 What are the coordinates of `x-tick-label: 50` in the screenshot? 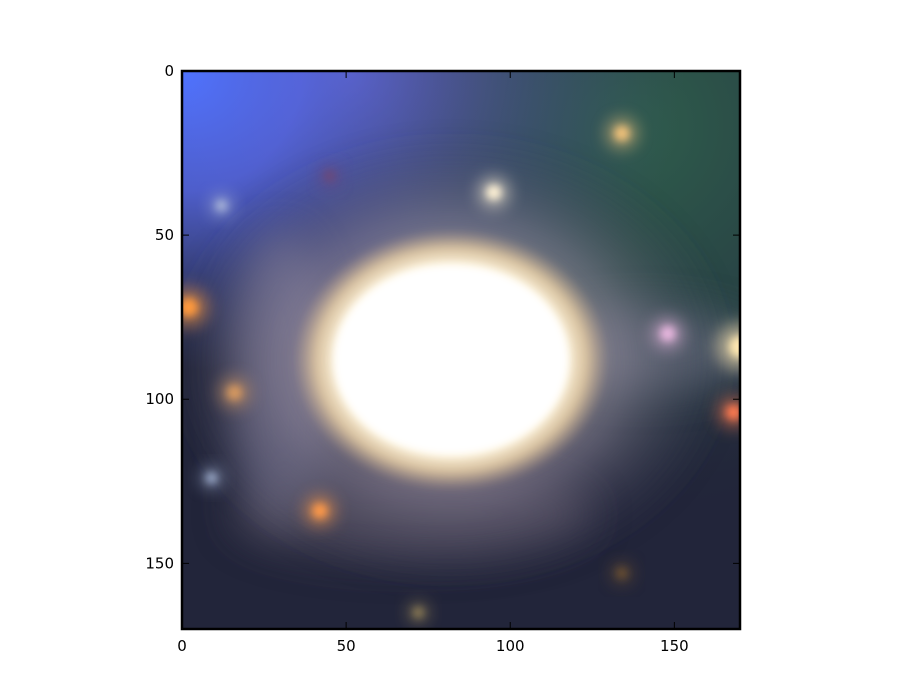 It's located at (346, 646).